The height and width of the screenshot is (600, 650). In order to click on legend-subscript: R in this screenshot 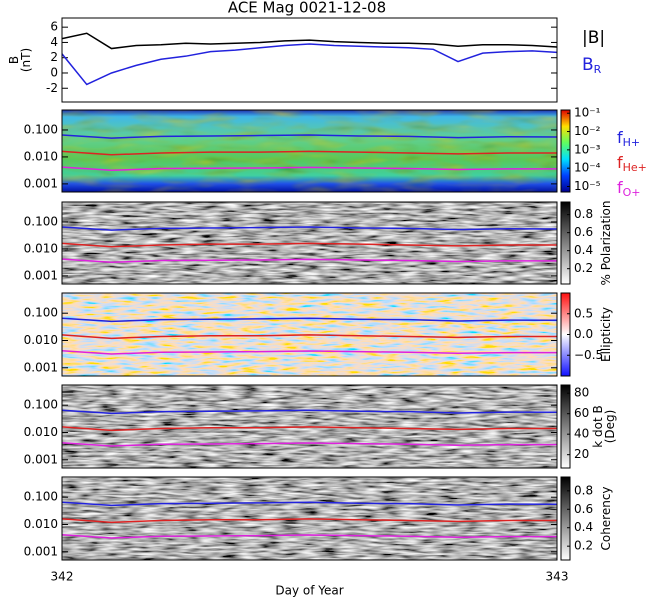, I will do `click(598, 69)`.